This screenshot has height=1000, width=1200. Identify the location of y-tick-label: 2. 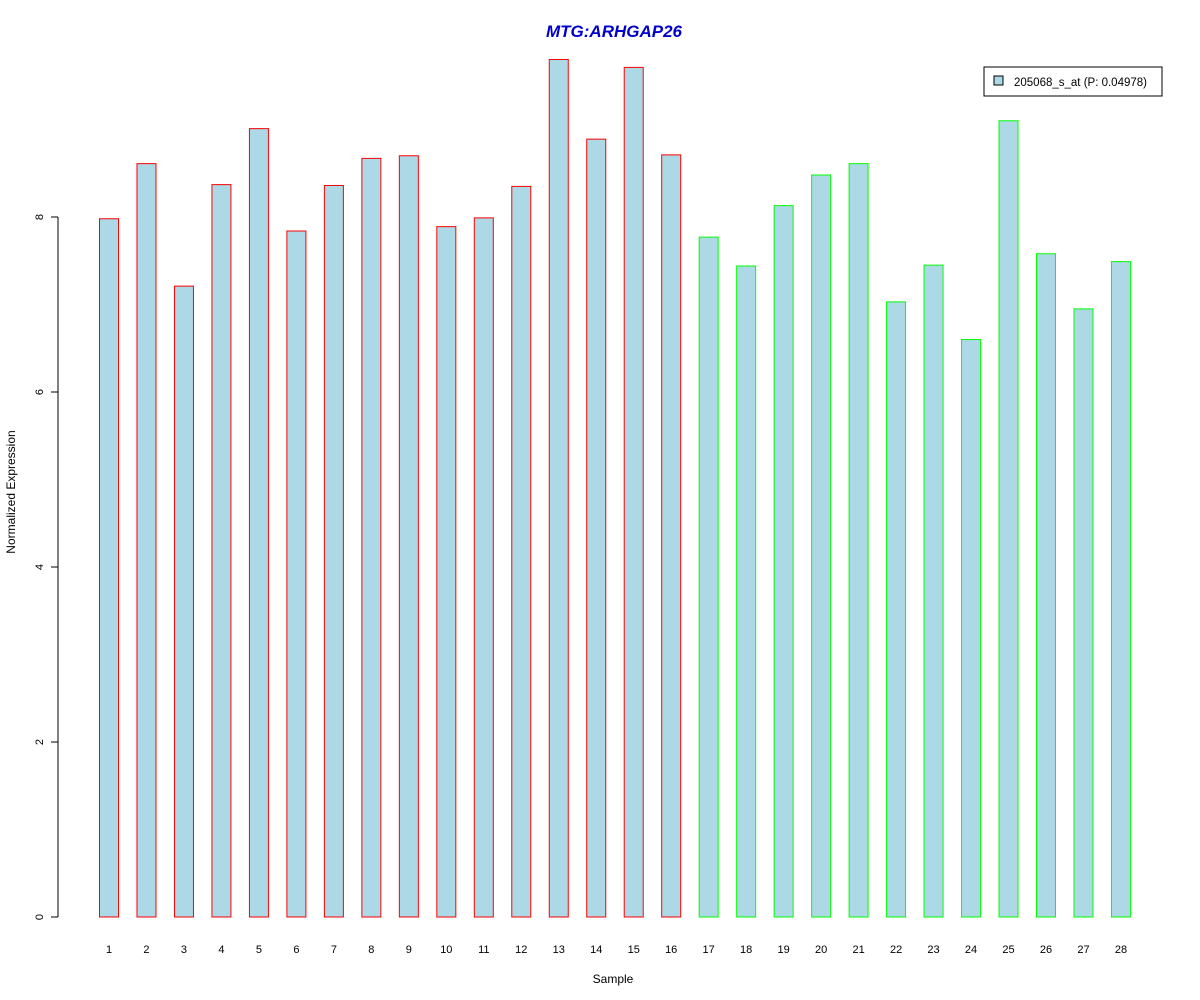
(40, 742).